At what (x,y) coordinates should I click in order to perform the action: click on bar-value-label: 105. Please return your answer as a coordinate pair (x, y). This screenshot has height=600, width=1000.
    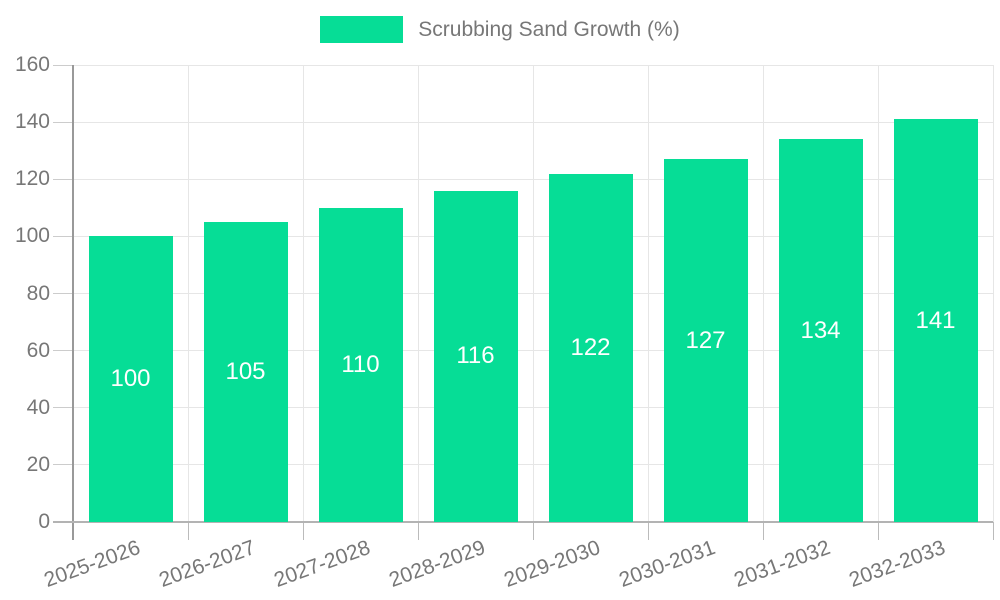
    Looking at the image, I should click on (245, 372).